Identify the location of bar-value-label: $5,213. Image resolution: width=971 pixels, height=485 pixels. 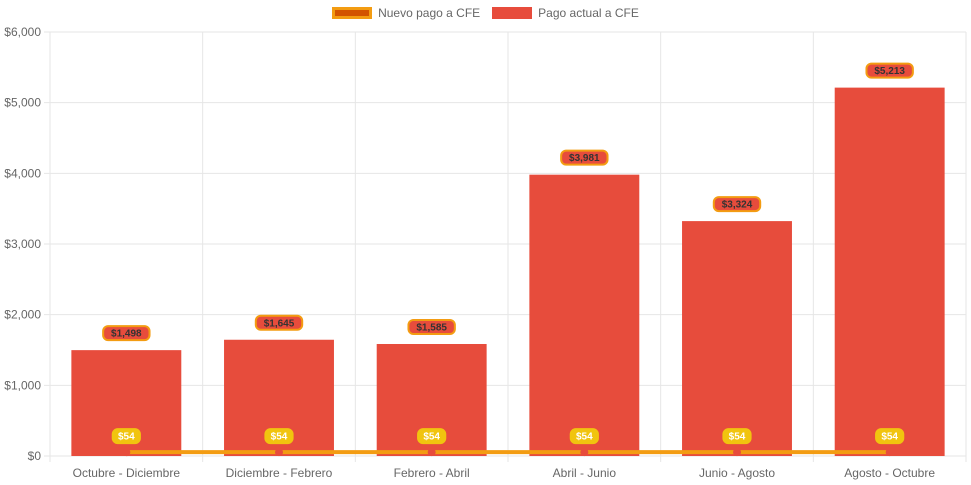
(889, 71).